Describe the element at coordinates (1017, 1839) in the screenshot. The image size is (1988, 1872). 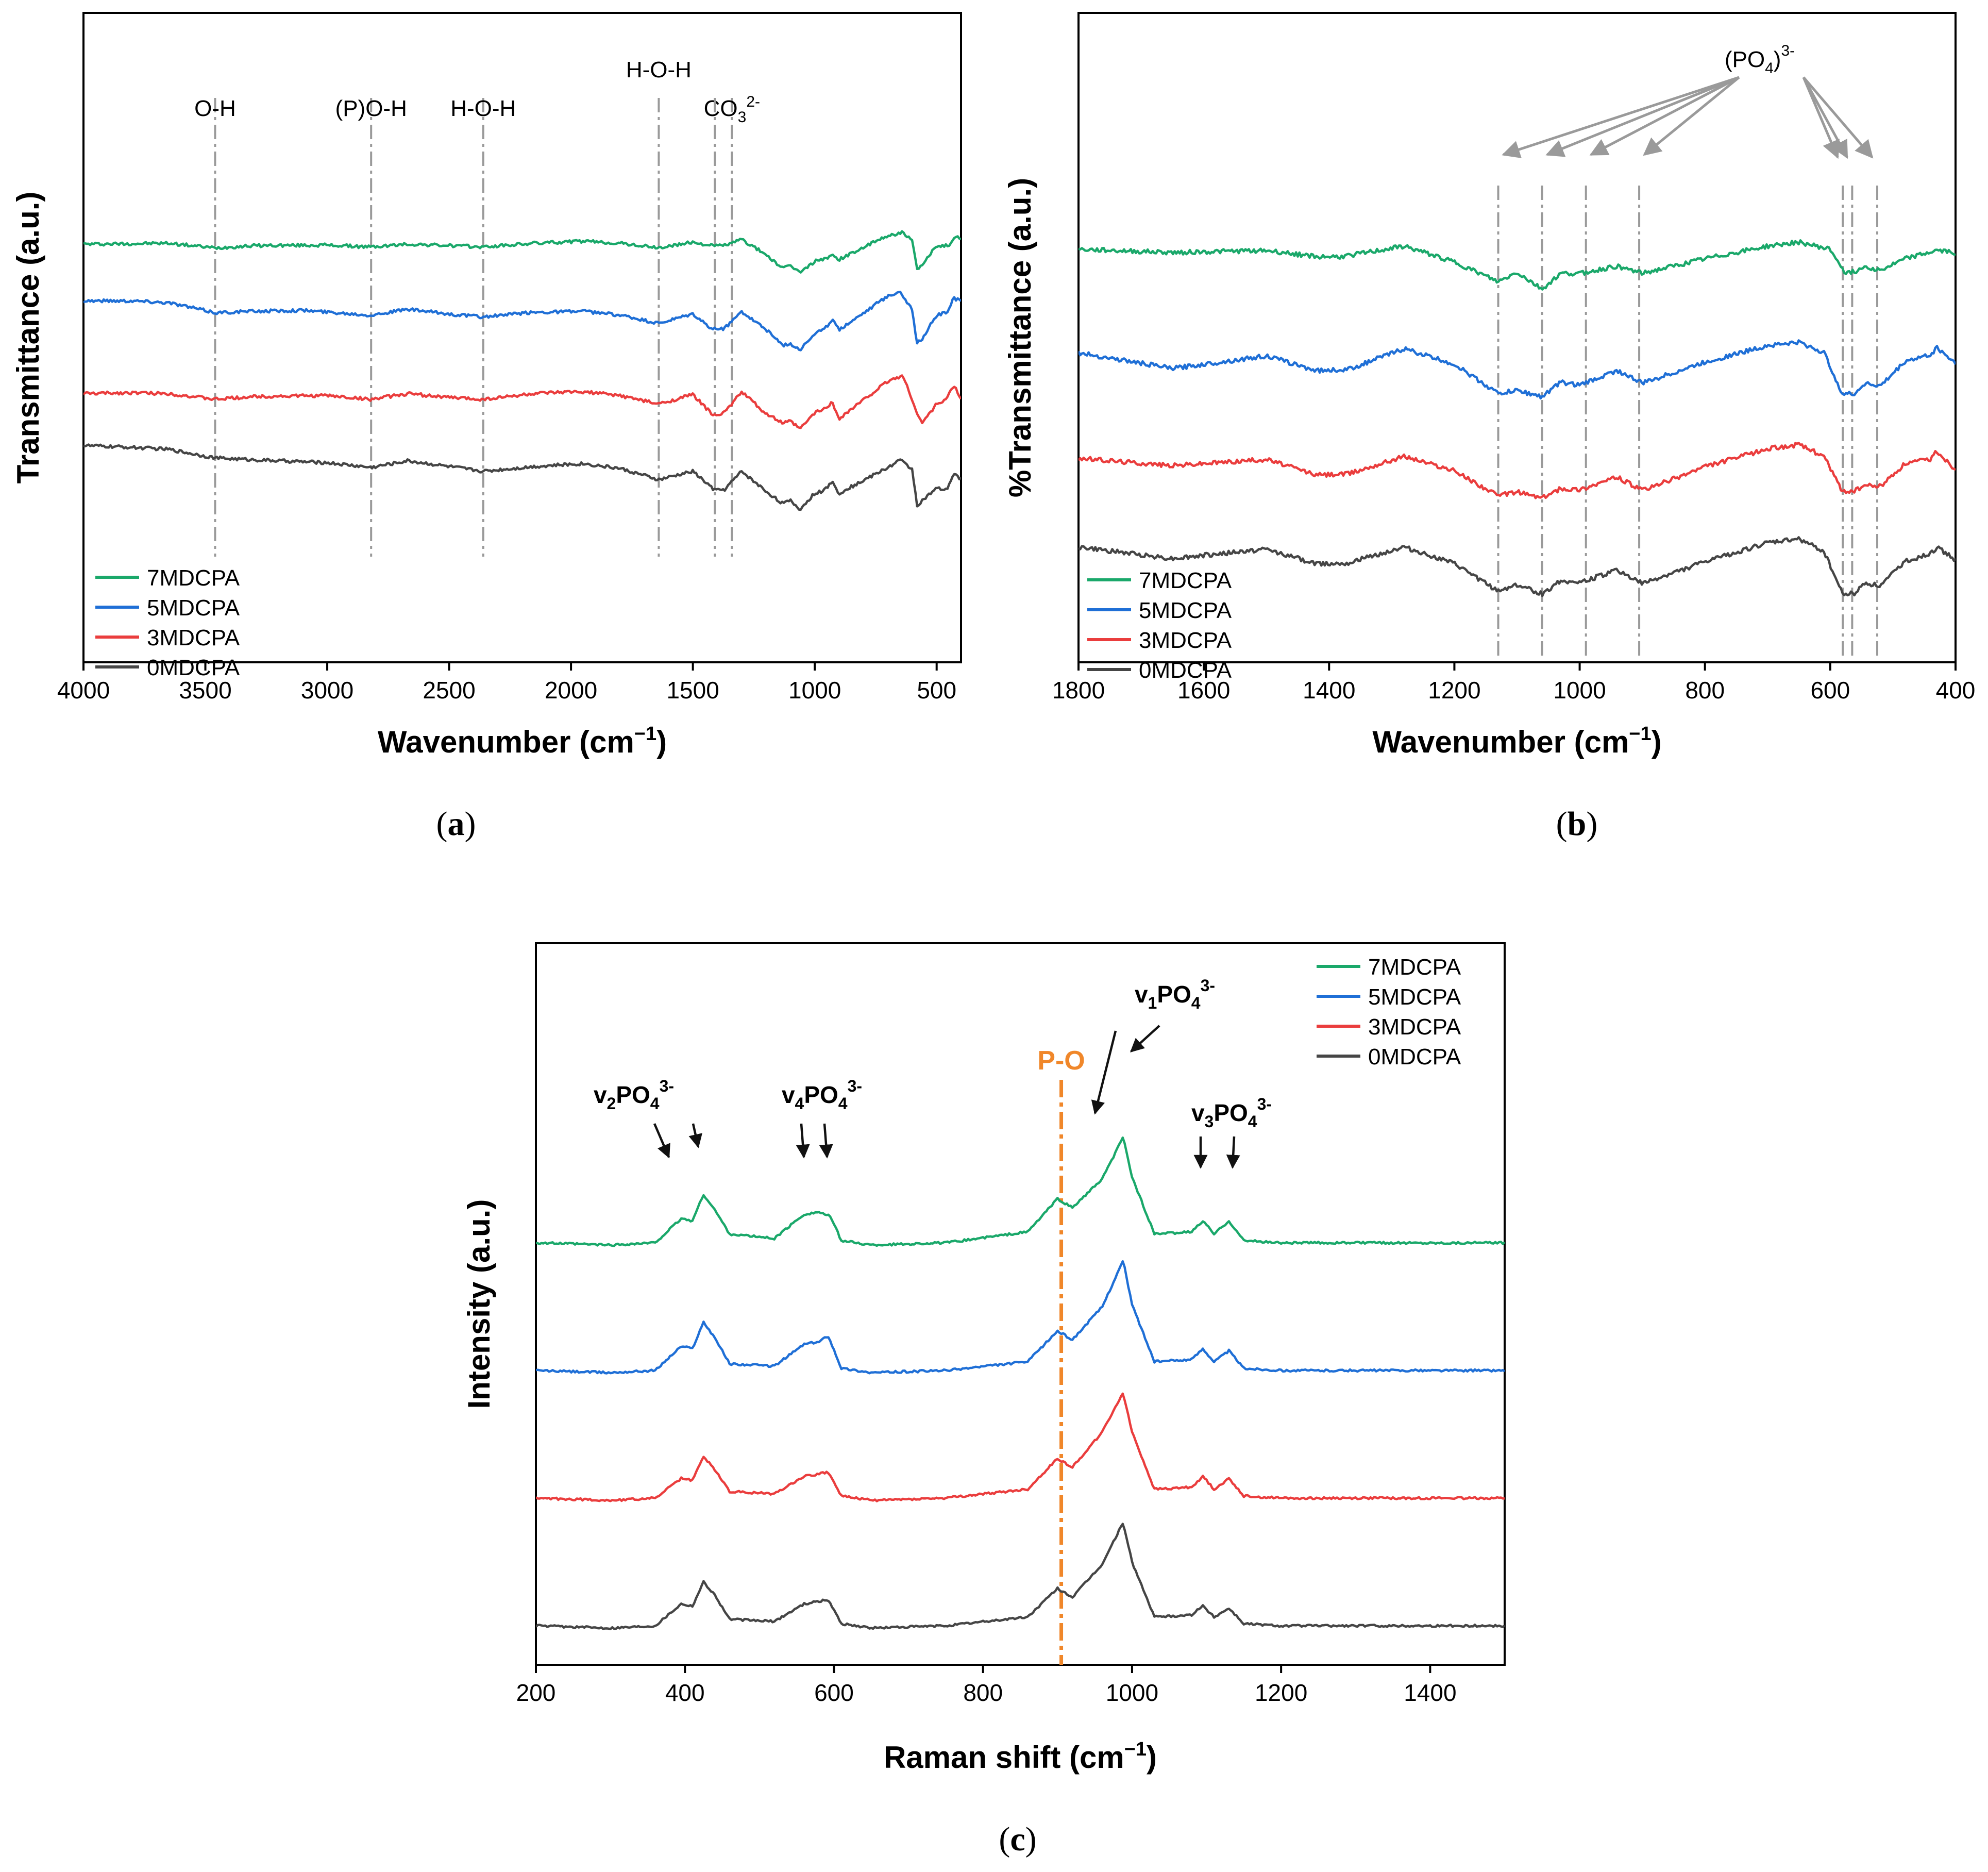
I see `caption-c: (c)` at that location.